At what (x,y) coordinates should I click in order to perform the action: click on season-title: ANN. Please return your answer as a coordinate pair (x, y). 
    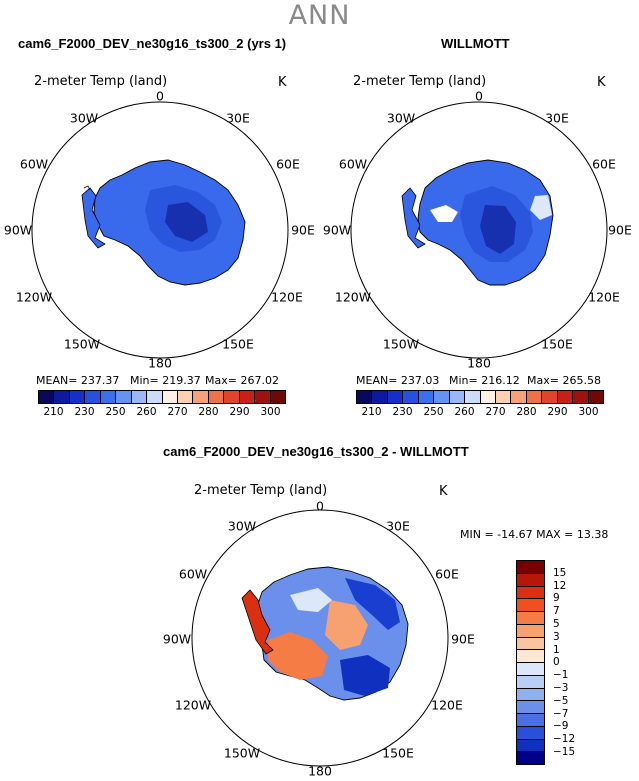
    Looking at the image, I should click on (319, 15).